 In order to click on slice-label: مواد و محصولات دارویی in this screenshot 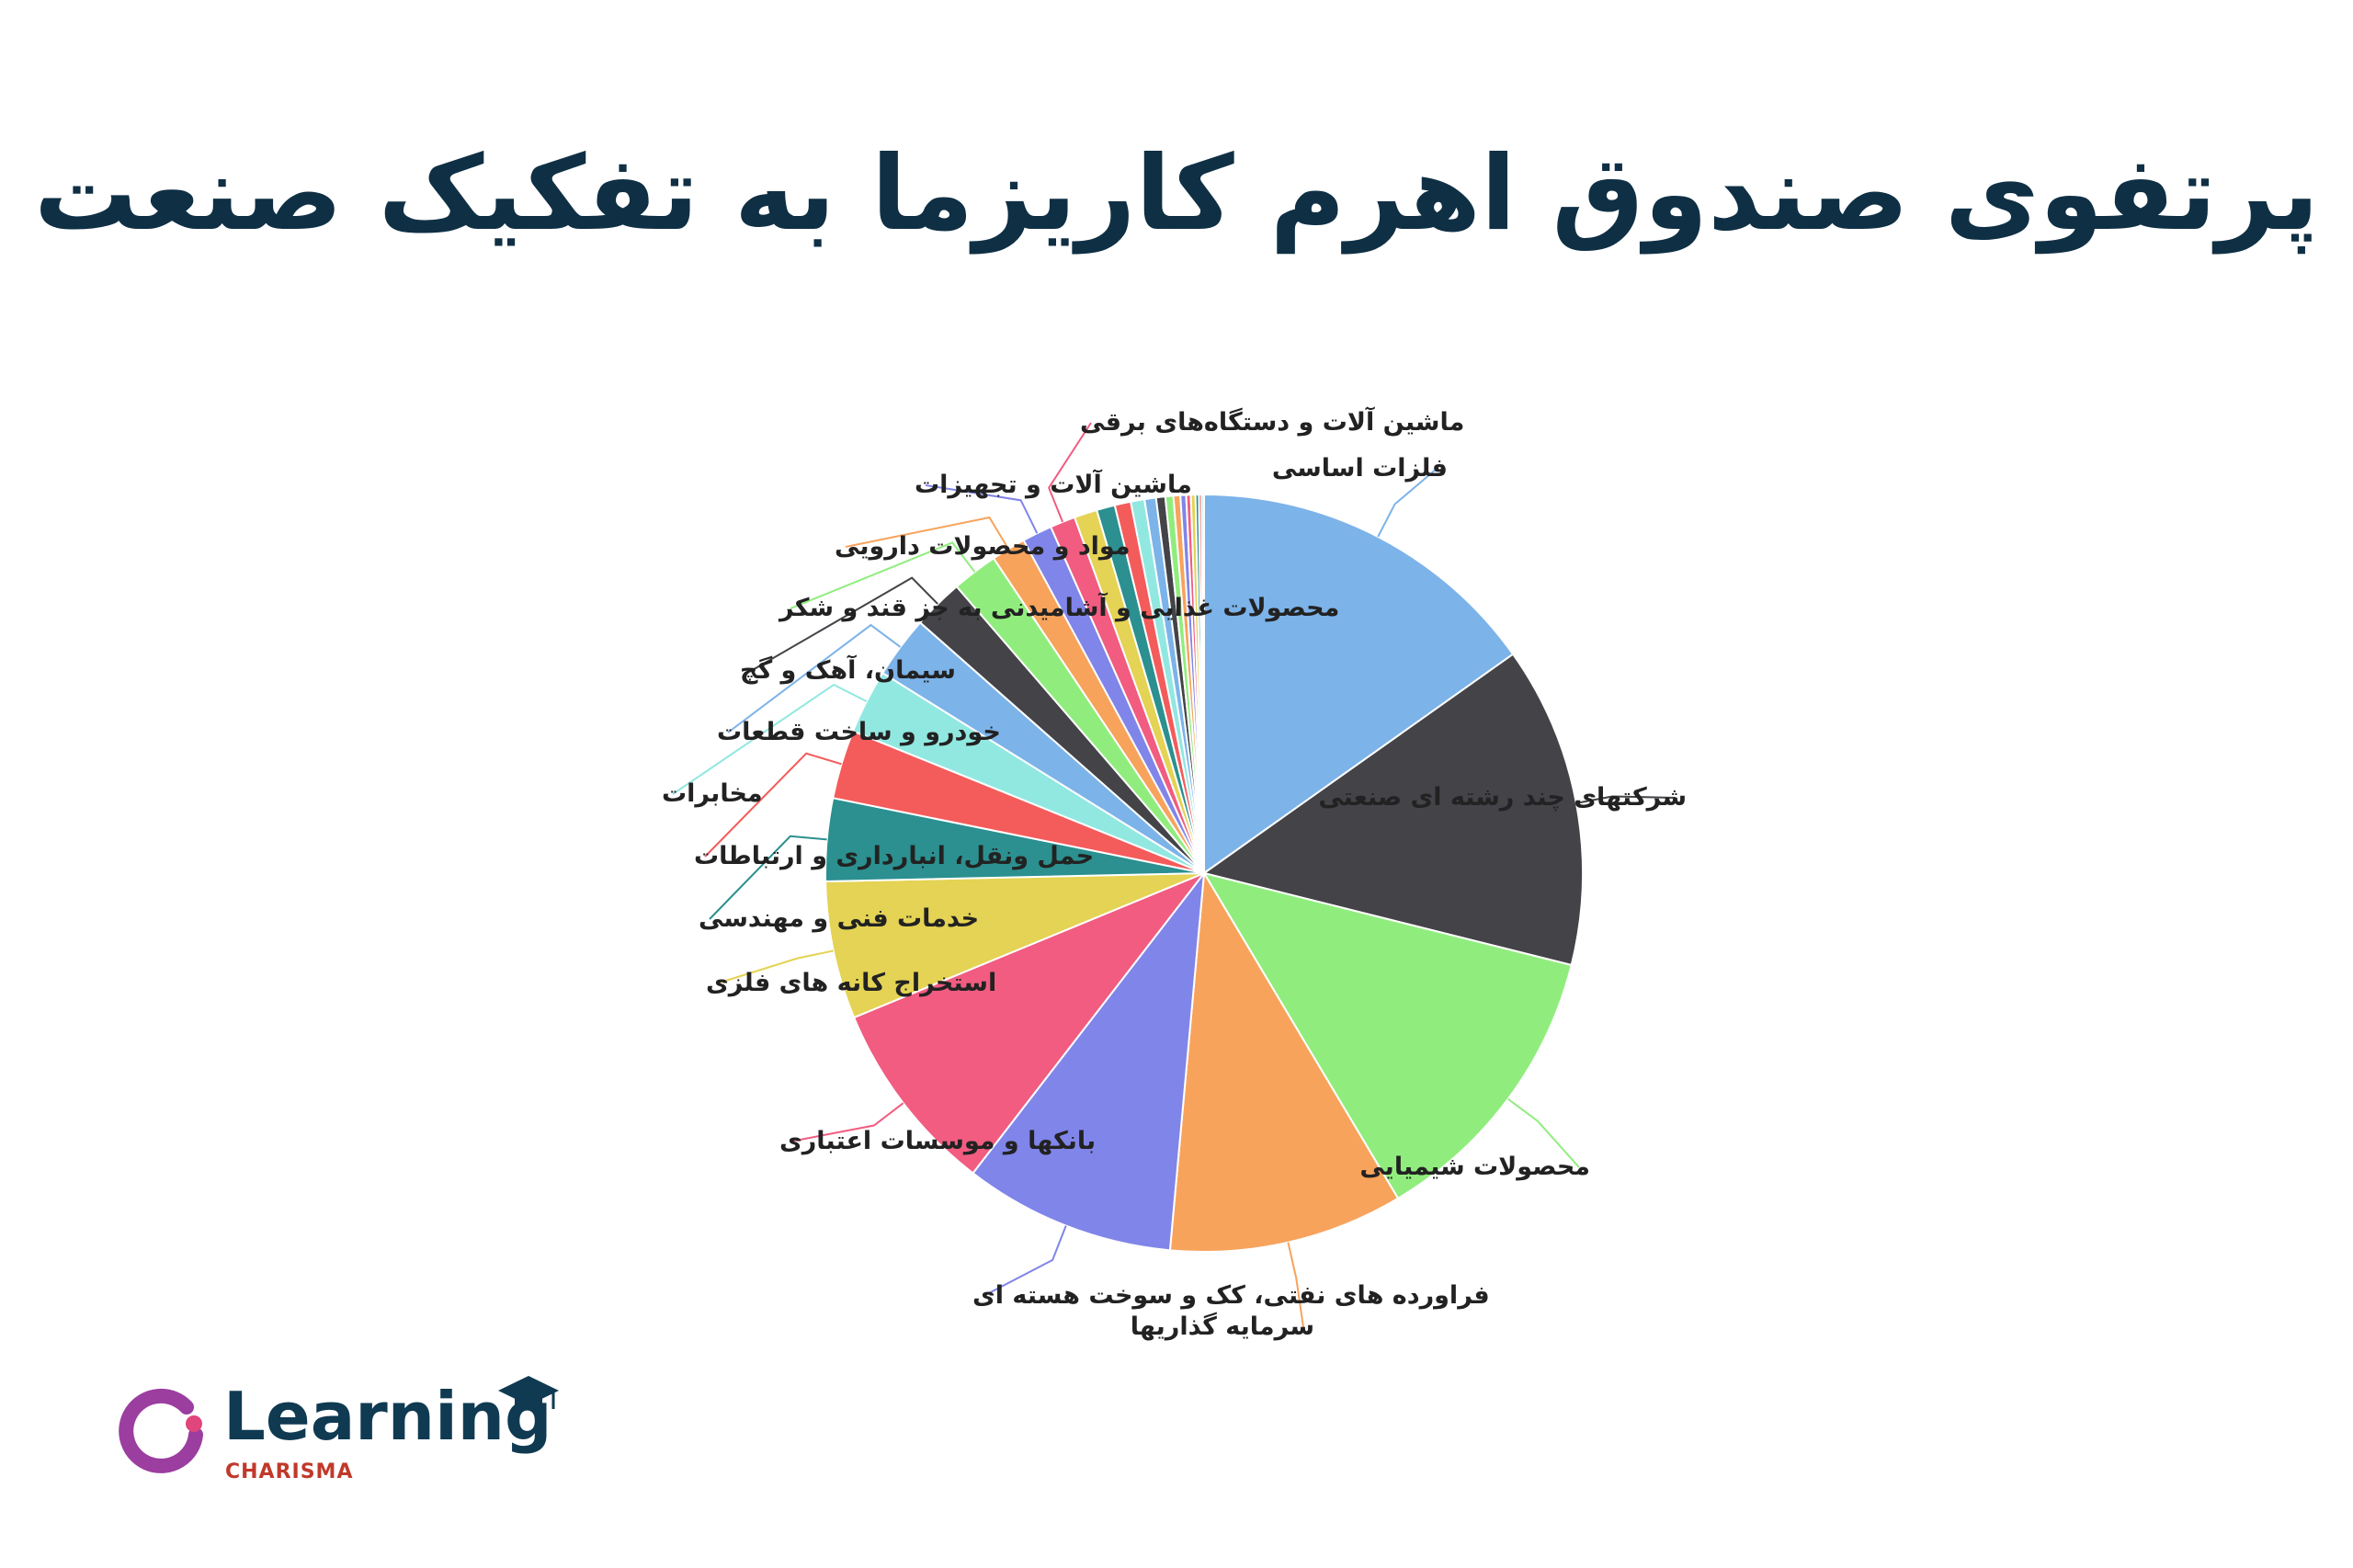, I will do `click(983, 546)`.